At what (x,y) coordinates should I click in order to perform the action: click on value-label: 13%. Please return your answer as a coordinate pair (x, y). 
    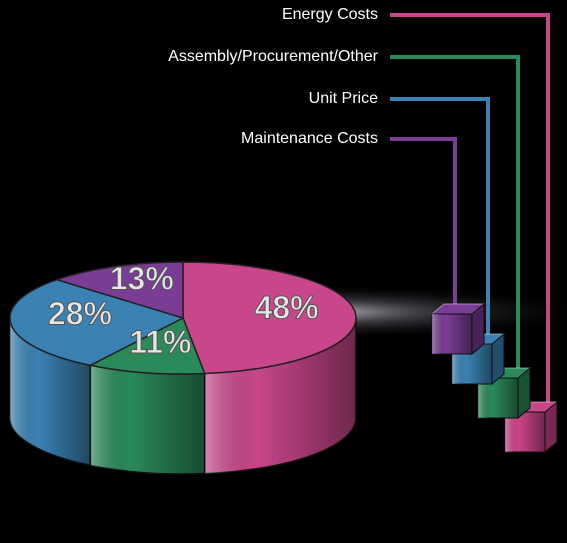
    Looking at the image, I should click on (142, 279).